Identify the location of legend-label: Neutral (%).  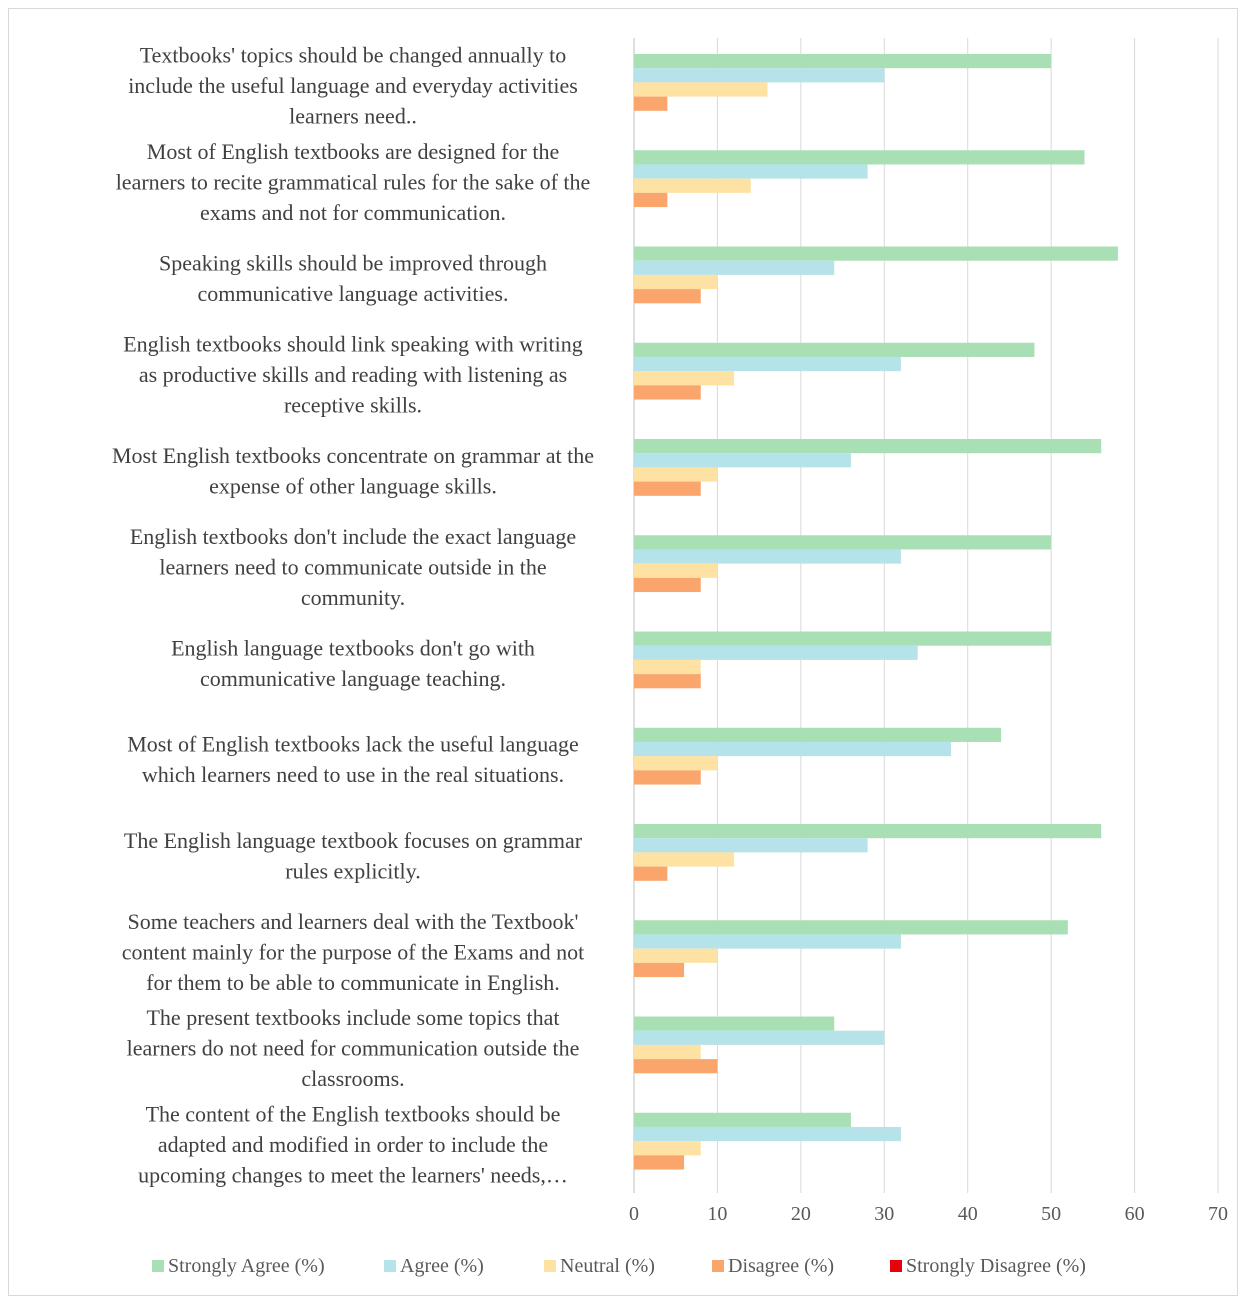
(607, 1266).